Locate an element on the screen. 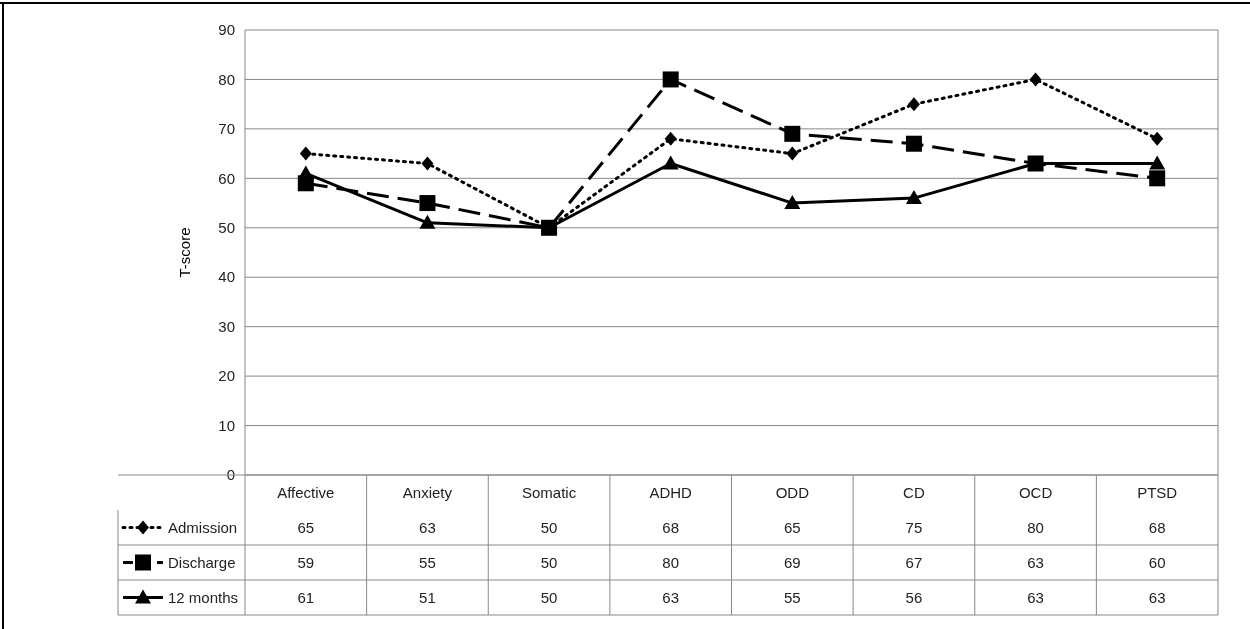  data-label: 67 is located at coordinates (914, 562).